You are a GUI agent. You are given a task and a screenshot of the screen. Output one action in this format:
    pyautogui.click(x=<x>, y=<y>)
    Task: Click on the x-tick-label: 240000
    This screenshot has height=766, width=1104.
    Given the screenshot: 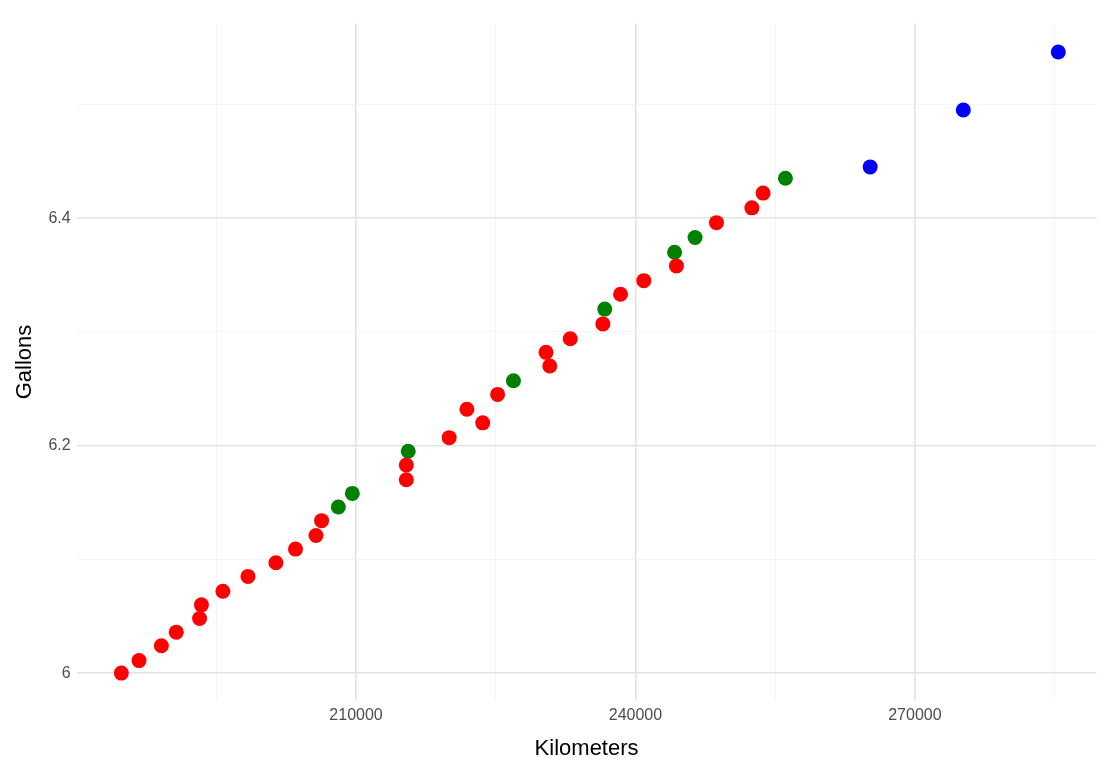 What is the action you would take?
    pyautogui.click(x=635, y=715)
    